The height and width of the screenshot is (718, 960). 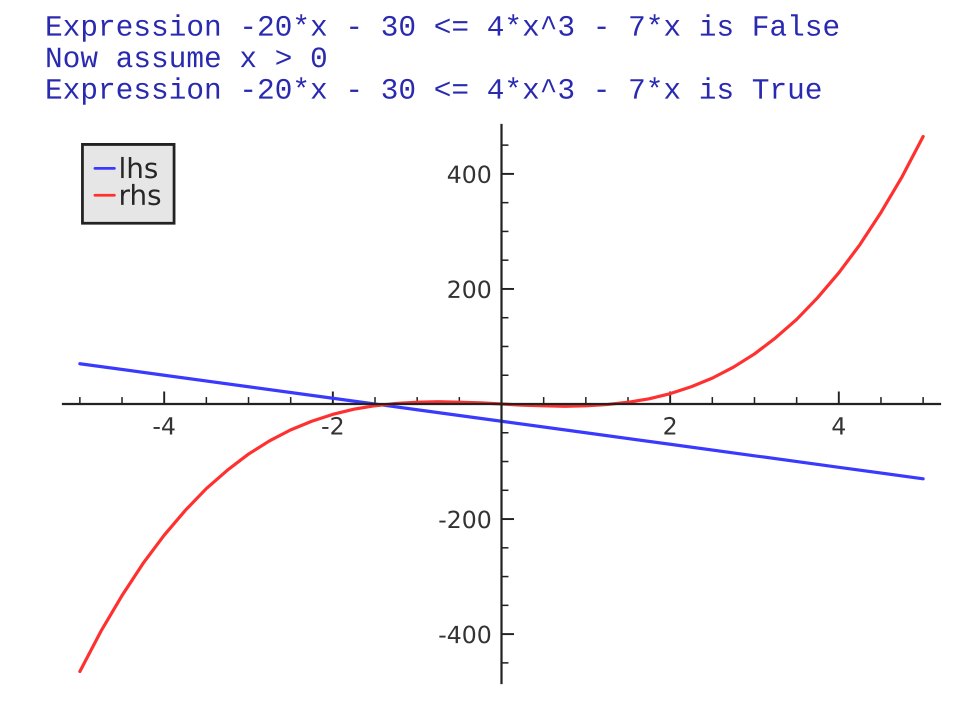 I want to click on text: Expression -20*x - 30 <= 4*x^3 - 7*x is True, so click(x=434, y=91).